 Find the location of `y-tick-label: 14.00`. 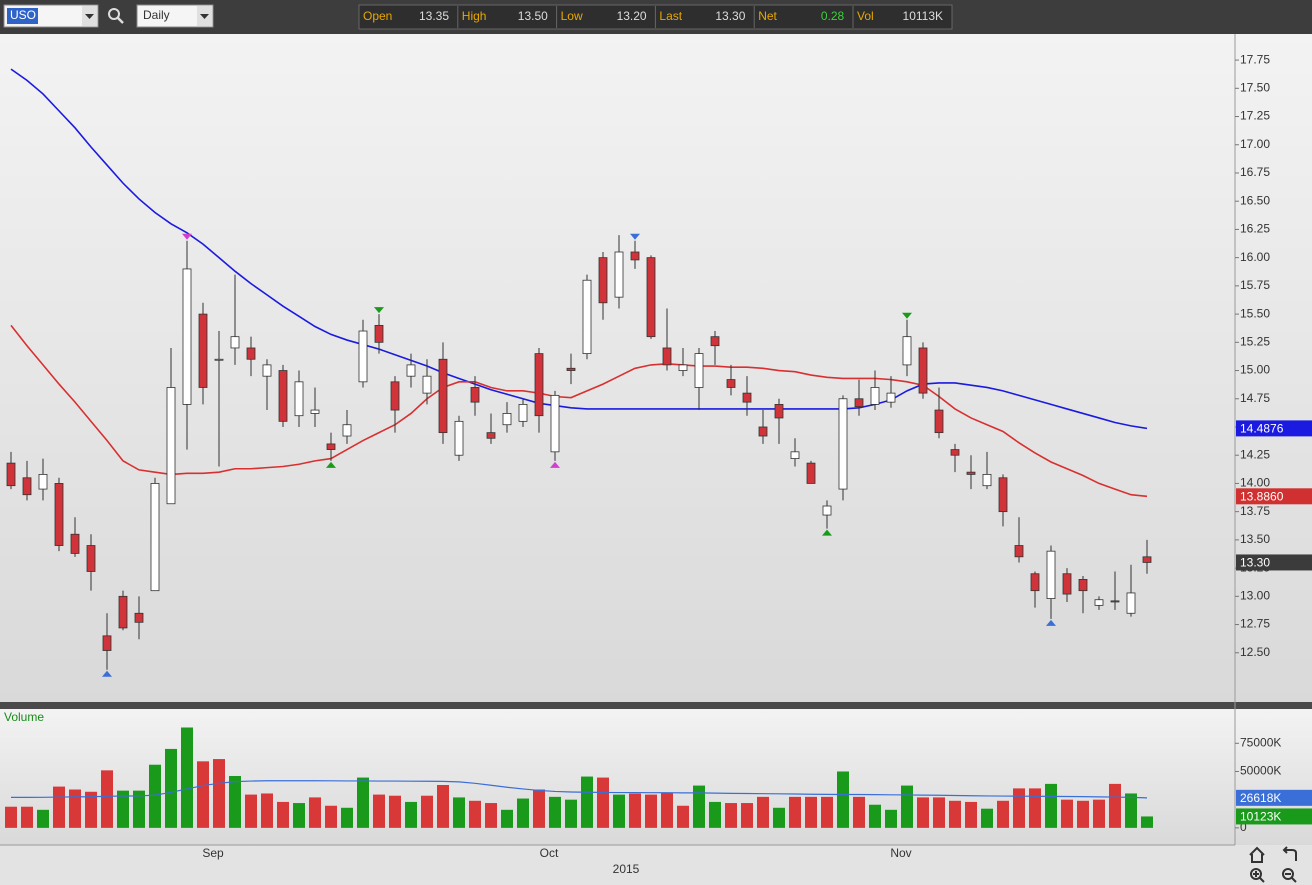

y-tick-label: 14.00 is located at coordinates (1255, 483).